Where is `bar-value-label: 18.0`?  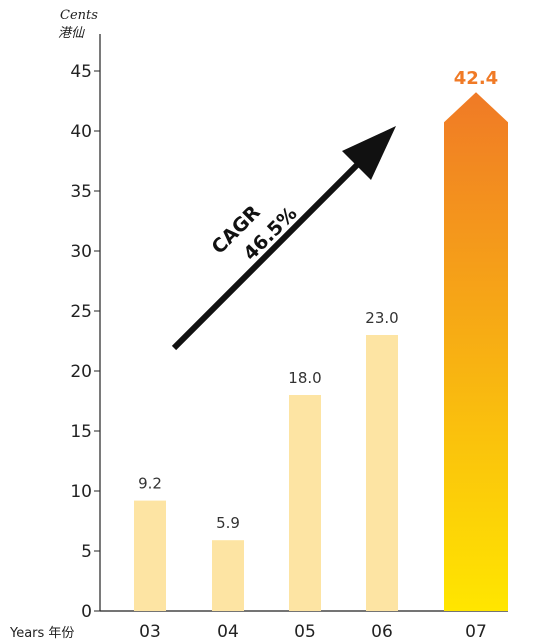
bar-value-label: 18.0 is located at coordinates (304, 378).